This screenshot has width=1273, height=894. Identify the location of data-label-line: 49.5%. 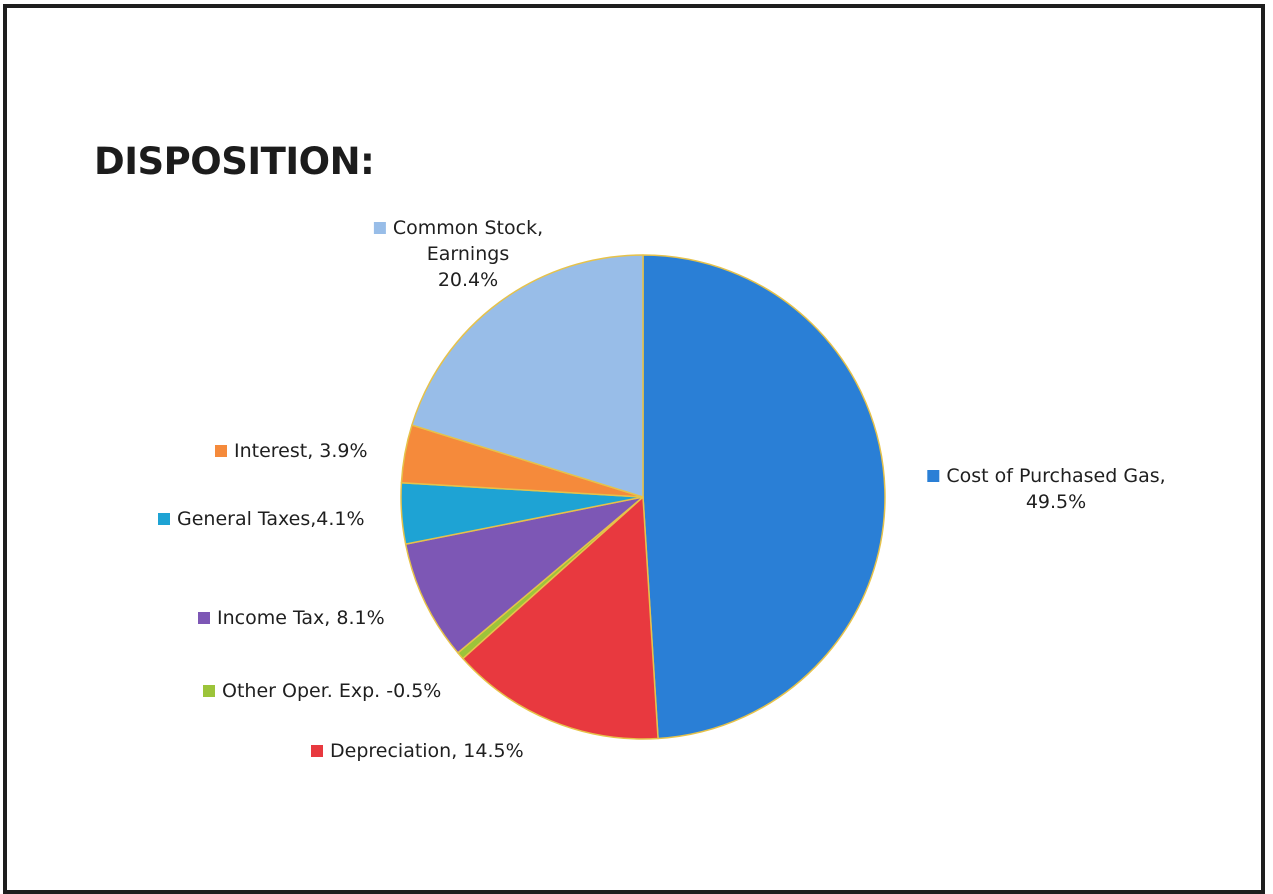
(1056, 502).